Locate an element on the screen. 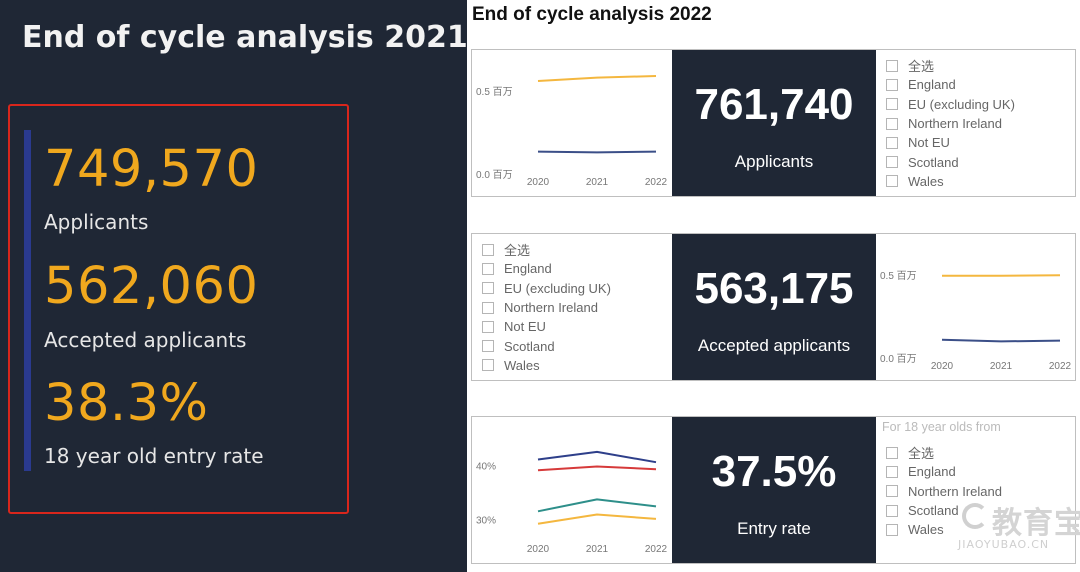 Image resolution: width=1080 pixels, height=572 pixels. accepted-kpi: 563,175 Accepted applicants is located at coordinates (774, 307).